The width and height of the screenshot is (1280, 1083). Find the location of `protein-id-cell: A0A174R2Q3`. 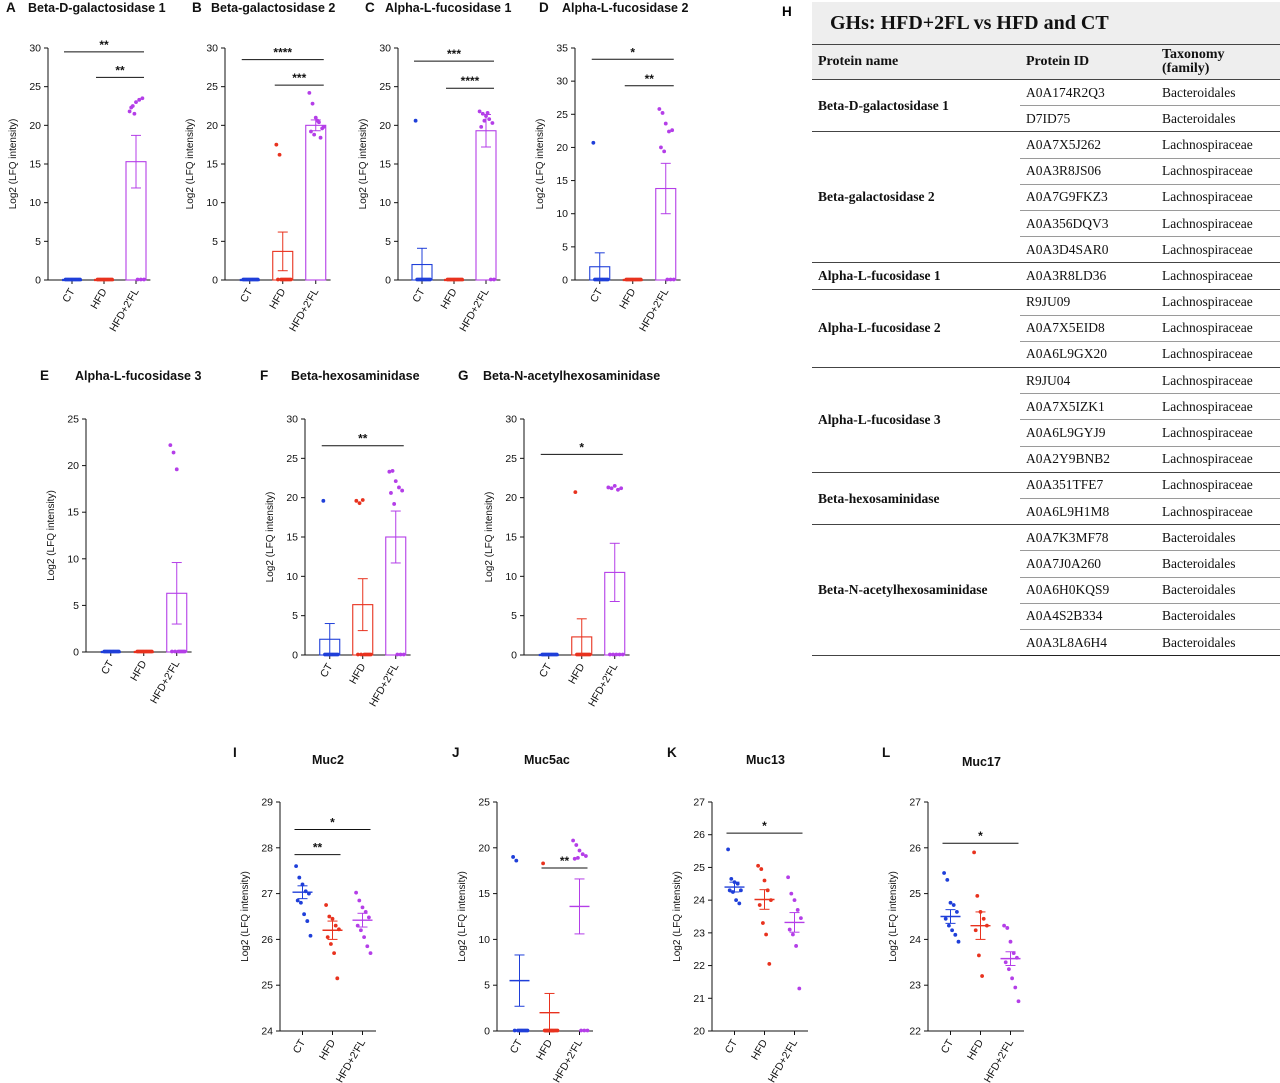

protein-id-cell: A0A174R2Q3 is located at coordinates (1088, 93).